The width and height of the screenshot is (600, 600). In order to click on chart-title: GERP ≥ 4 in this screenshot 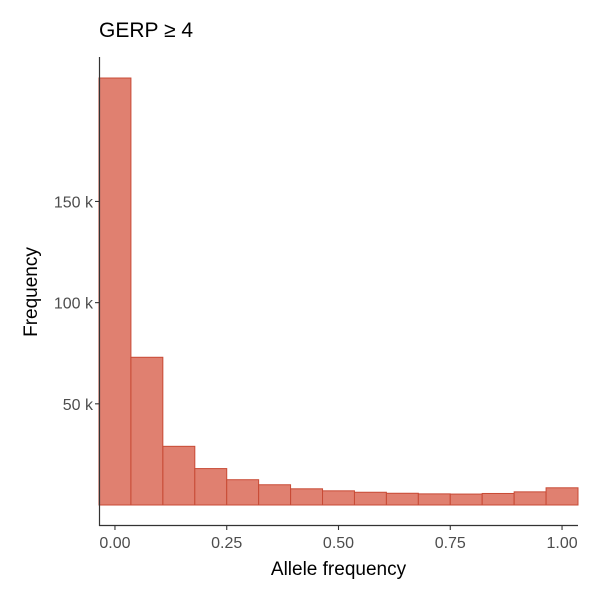, I will do `click(146, 30)`.